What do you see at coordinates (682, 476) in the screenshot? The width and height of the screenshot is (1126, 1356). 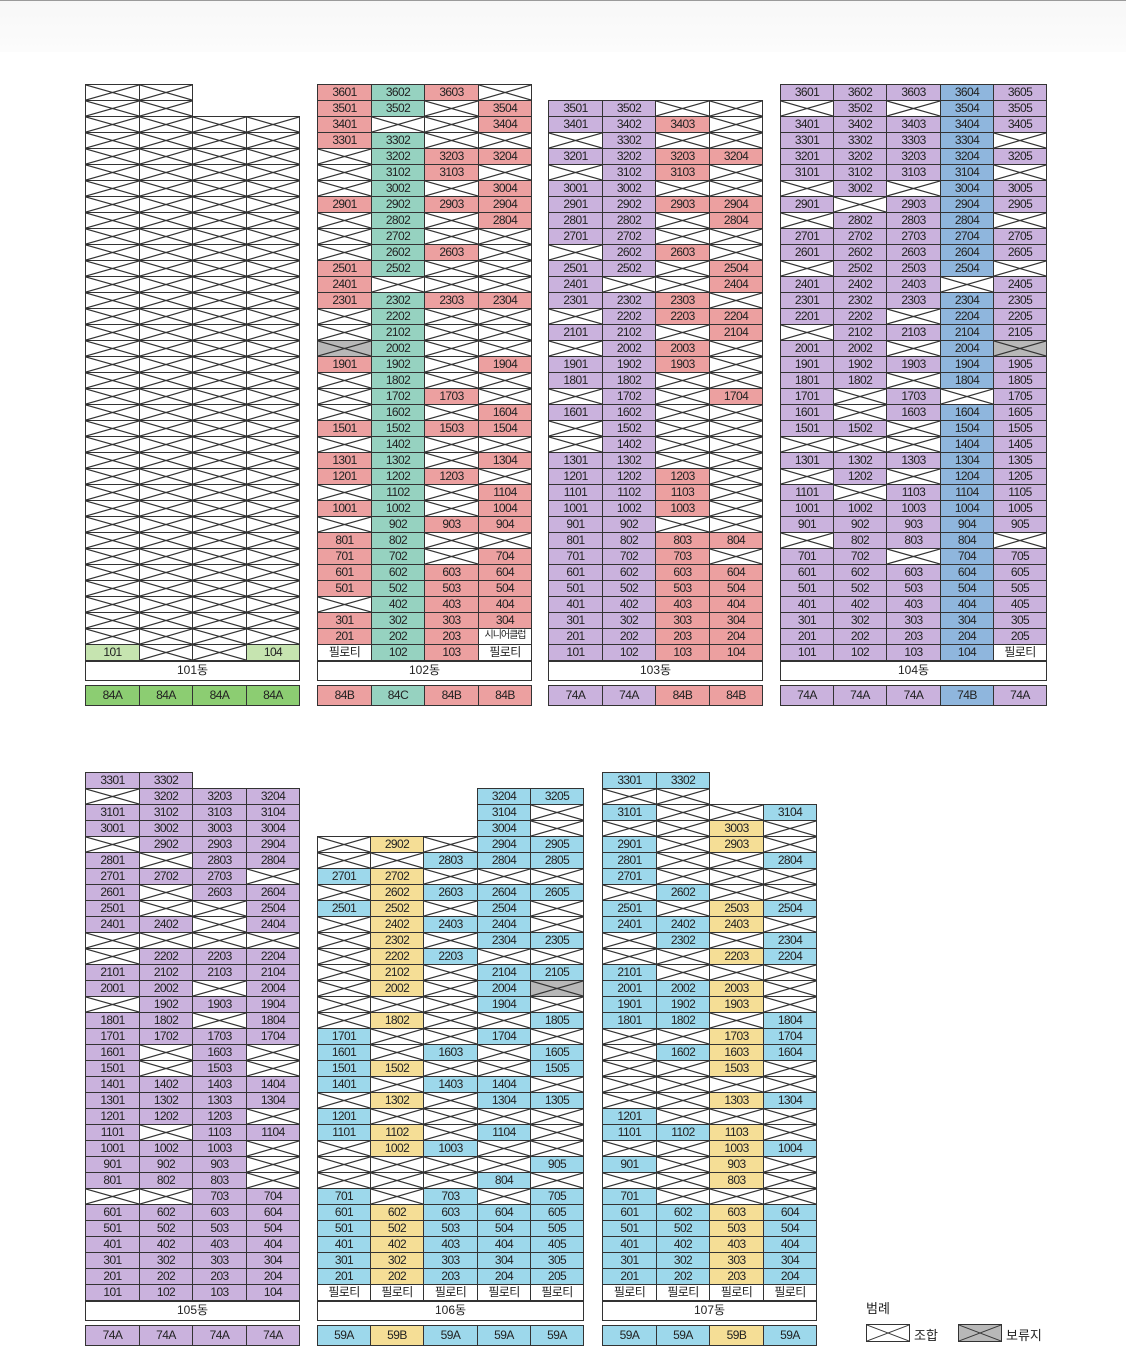 I see `unit-cell: 1203` at bounding box center [682, 476].